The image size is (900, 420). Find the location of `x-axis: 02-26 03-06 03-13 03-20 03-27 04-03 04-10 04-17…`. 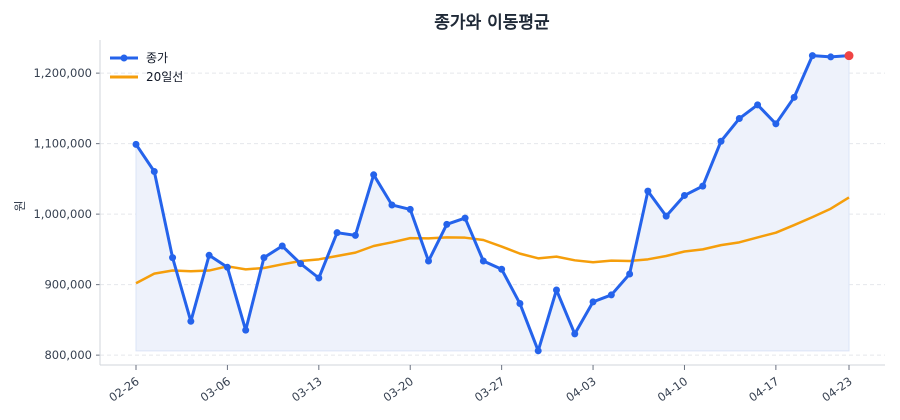

x-axis: 02-26 03-06 03-13 03-20 03-27 04-03 04-10 04-17… is located at coordinates (492, 384).